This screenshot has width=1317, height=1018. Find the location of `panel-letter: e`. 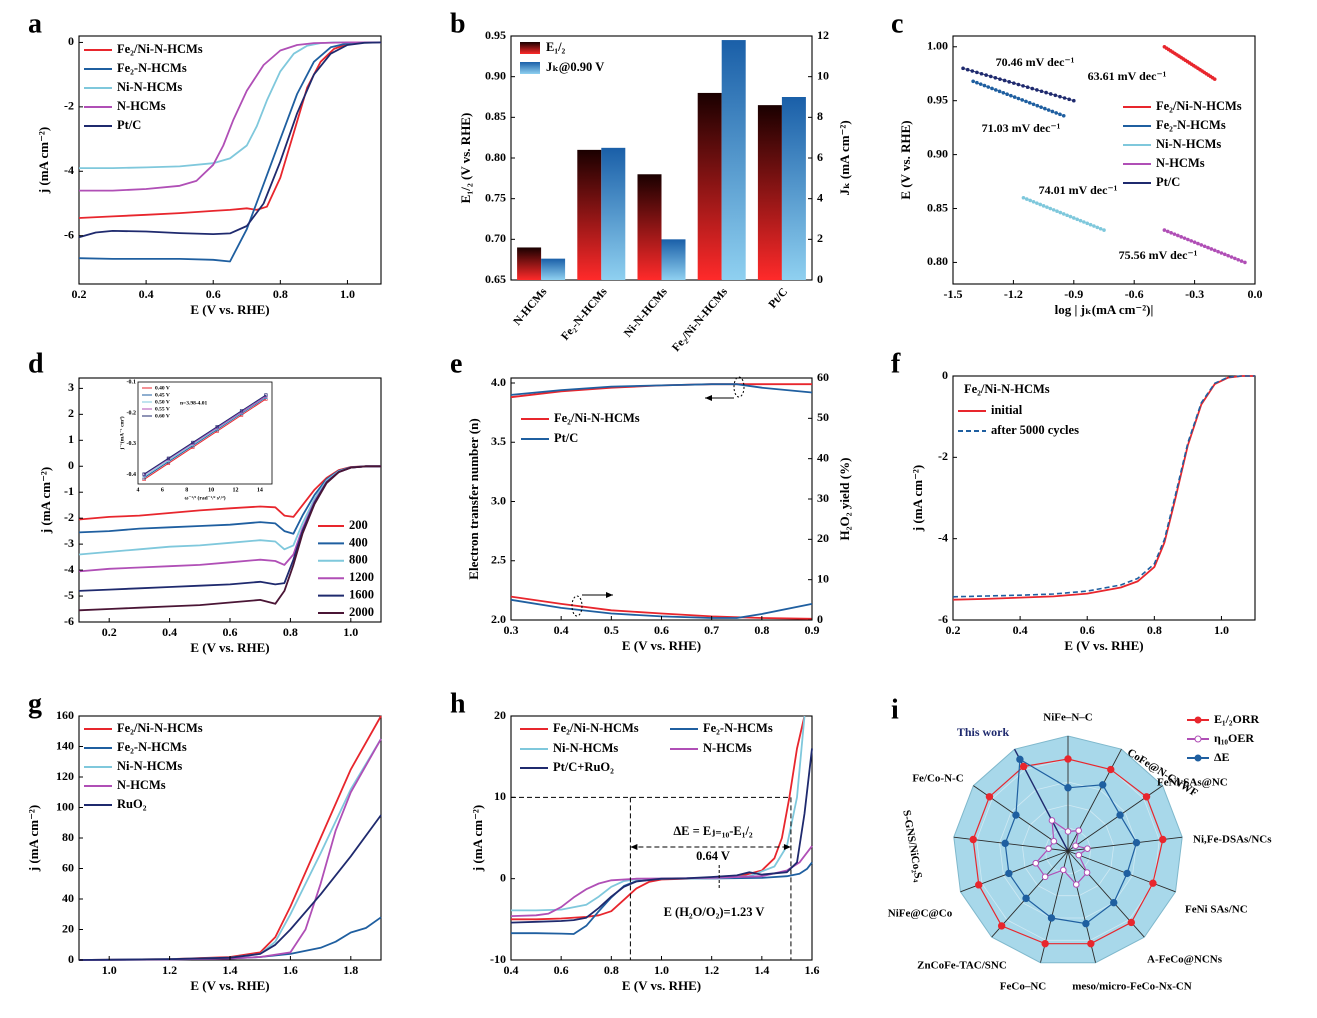

panel-letter: e is located at coordinates (456, 363).